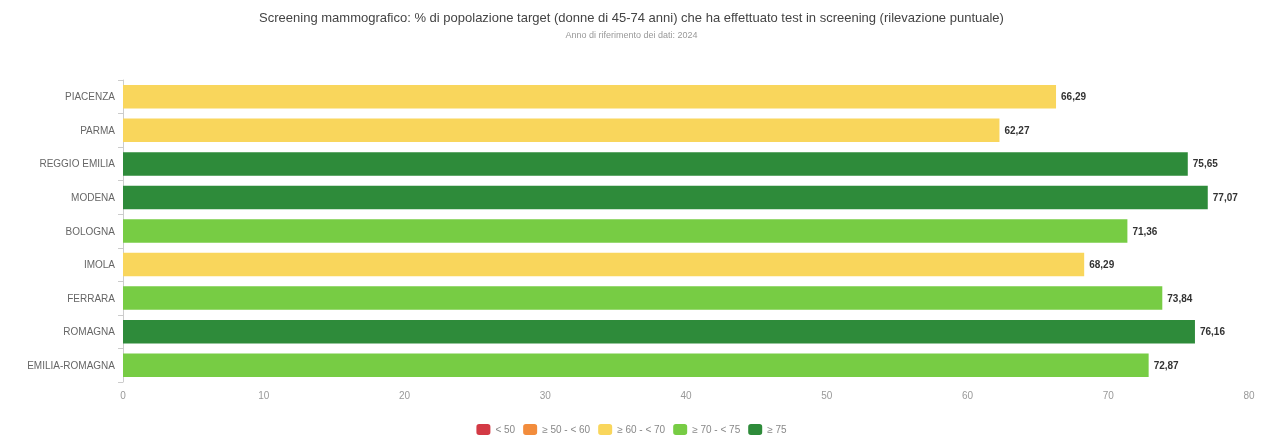  Describe the element at coordinates (1249, 395) in the screenshot. I see `x-tick-label: 80` at that location.